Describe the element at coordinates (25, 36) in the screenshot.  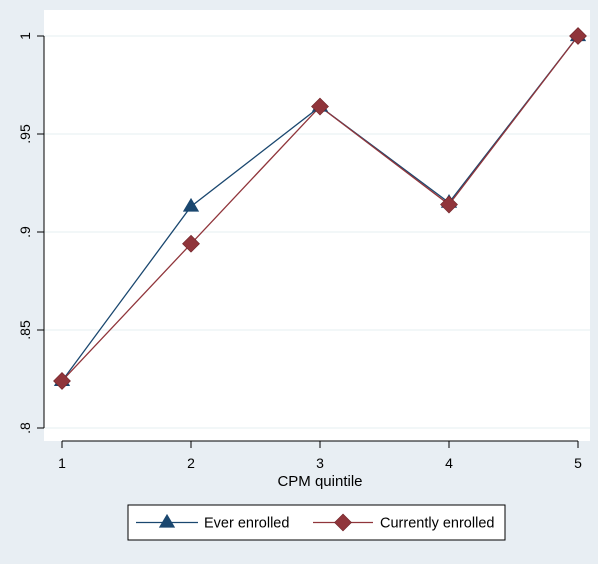
I see `y-tick-label: 1` at that location.